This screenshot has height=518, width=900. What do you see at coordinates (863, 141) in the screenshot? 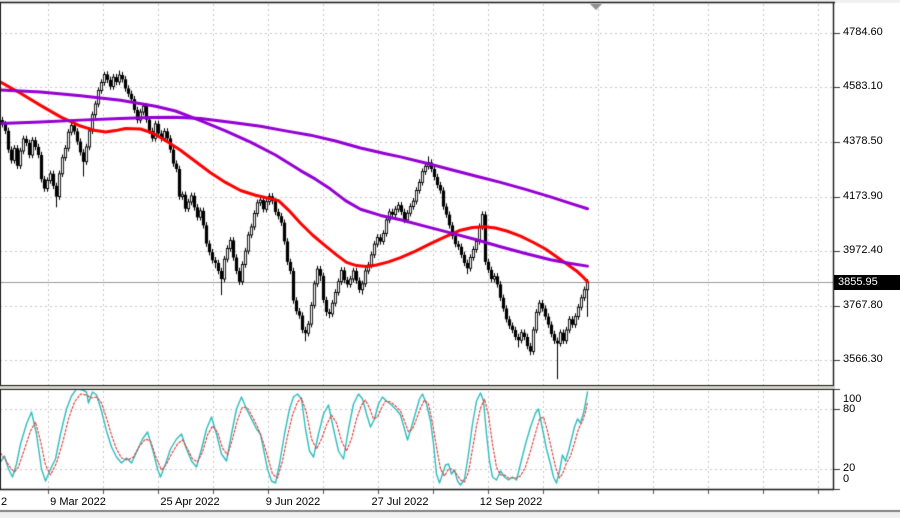
I see `price-tick-label: 4378.50` at bounding box center [863, 141].